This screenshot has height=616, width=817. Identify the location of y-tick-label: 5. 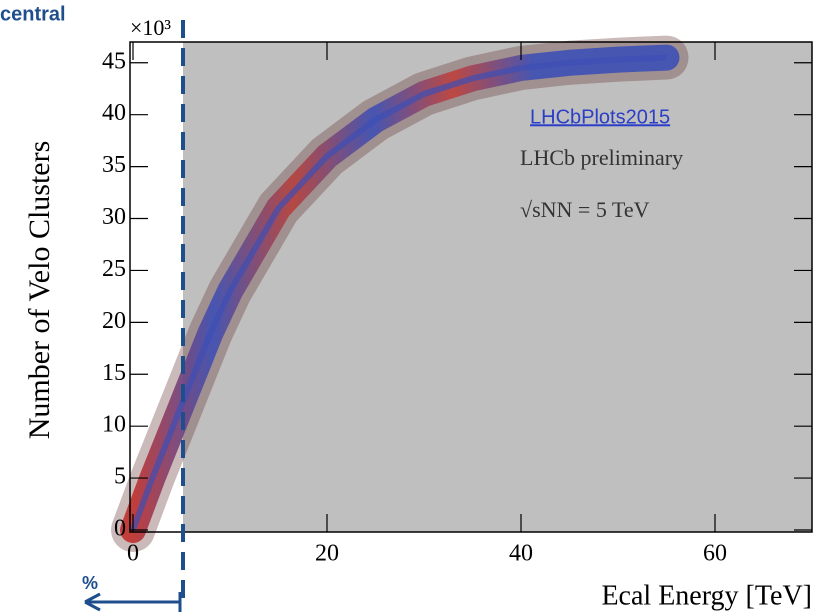
(120, 477).